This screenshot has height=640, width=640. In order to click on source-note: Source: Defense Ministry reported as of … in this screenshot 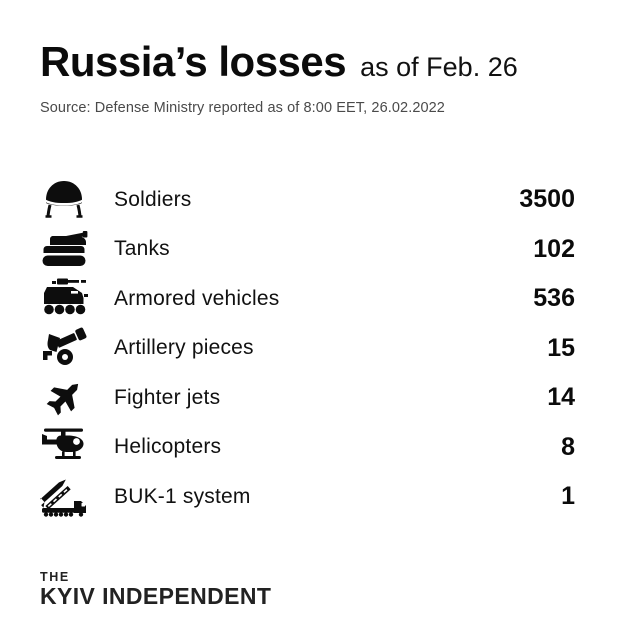, I will do `click(242, 108)`.